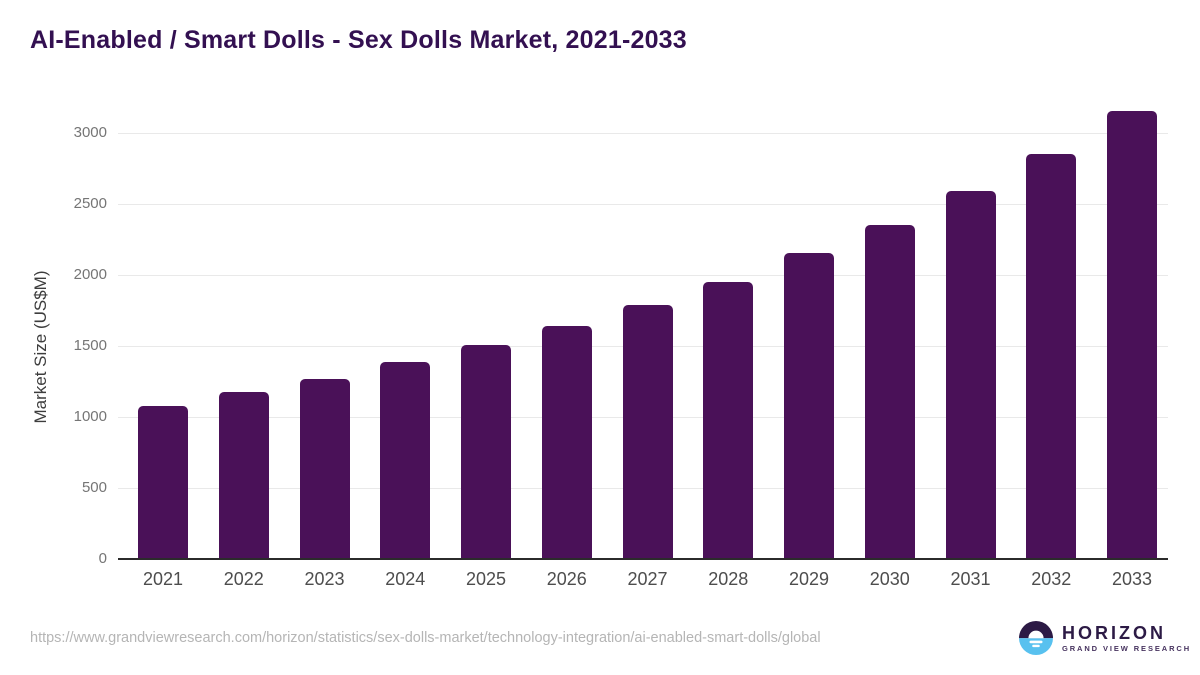 This screenshot has height=675, width=1200. I want to click on bar-2028, so click(728, 420).